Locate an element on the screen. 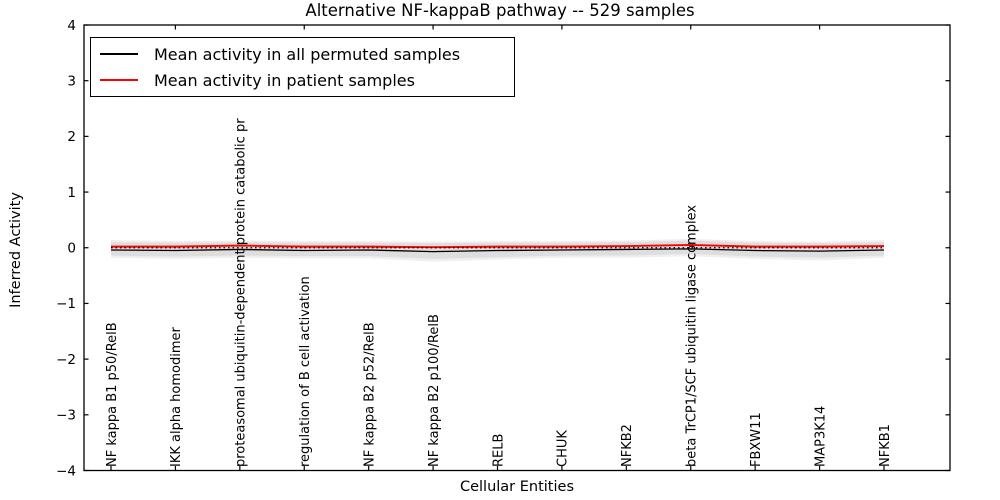  x-tick-label: IKK alpha homodimer is located at coordinates (176, 396).